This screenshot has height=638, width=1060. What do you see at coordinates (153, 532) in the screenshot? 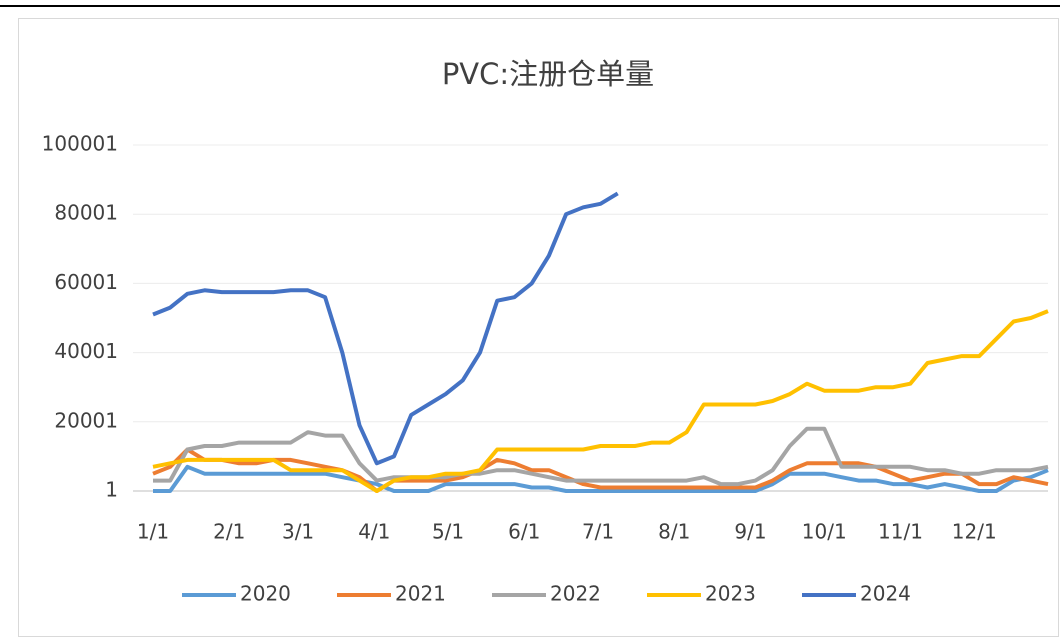
I see `x-tick-label: 1/1` at bounding box center [153, 532].